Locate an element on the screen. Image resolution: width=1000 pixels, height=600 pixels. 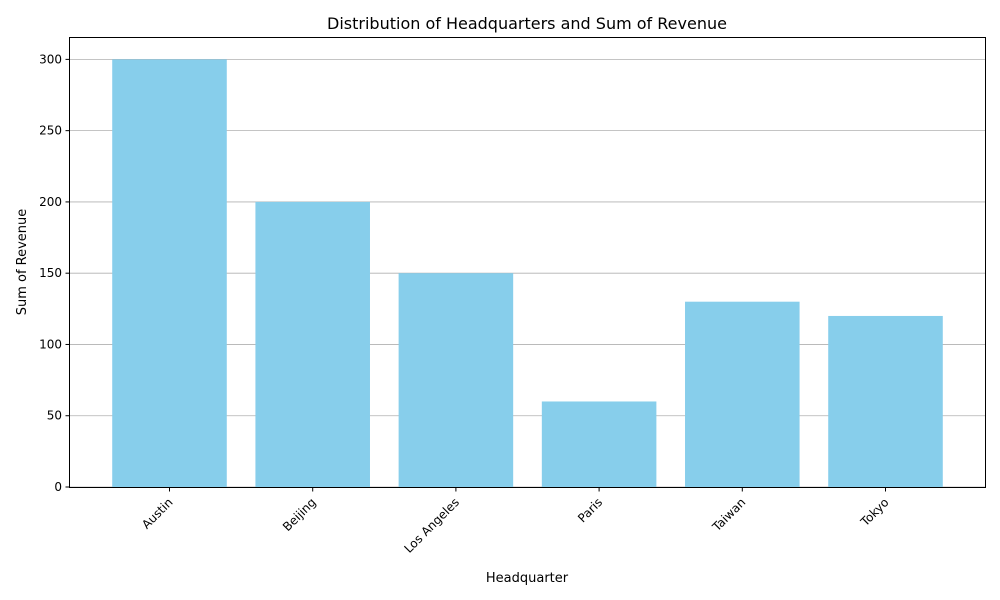
x-tick-label: Tokyo is located at coordinates (874, 512).